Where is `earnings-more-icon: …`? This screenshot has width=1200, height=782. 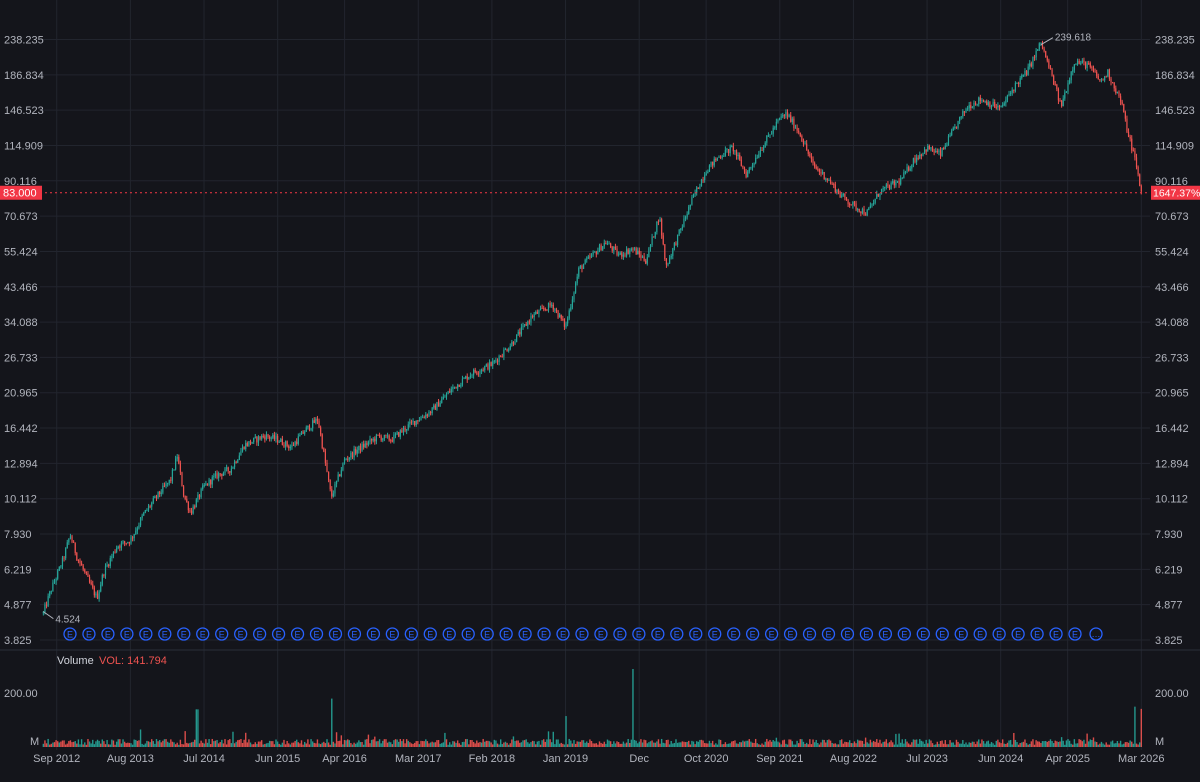
earnings-more-icon: … is located at coordinates (1096, 634).